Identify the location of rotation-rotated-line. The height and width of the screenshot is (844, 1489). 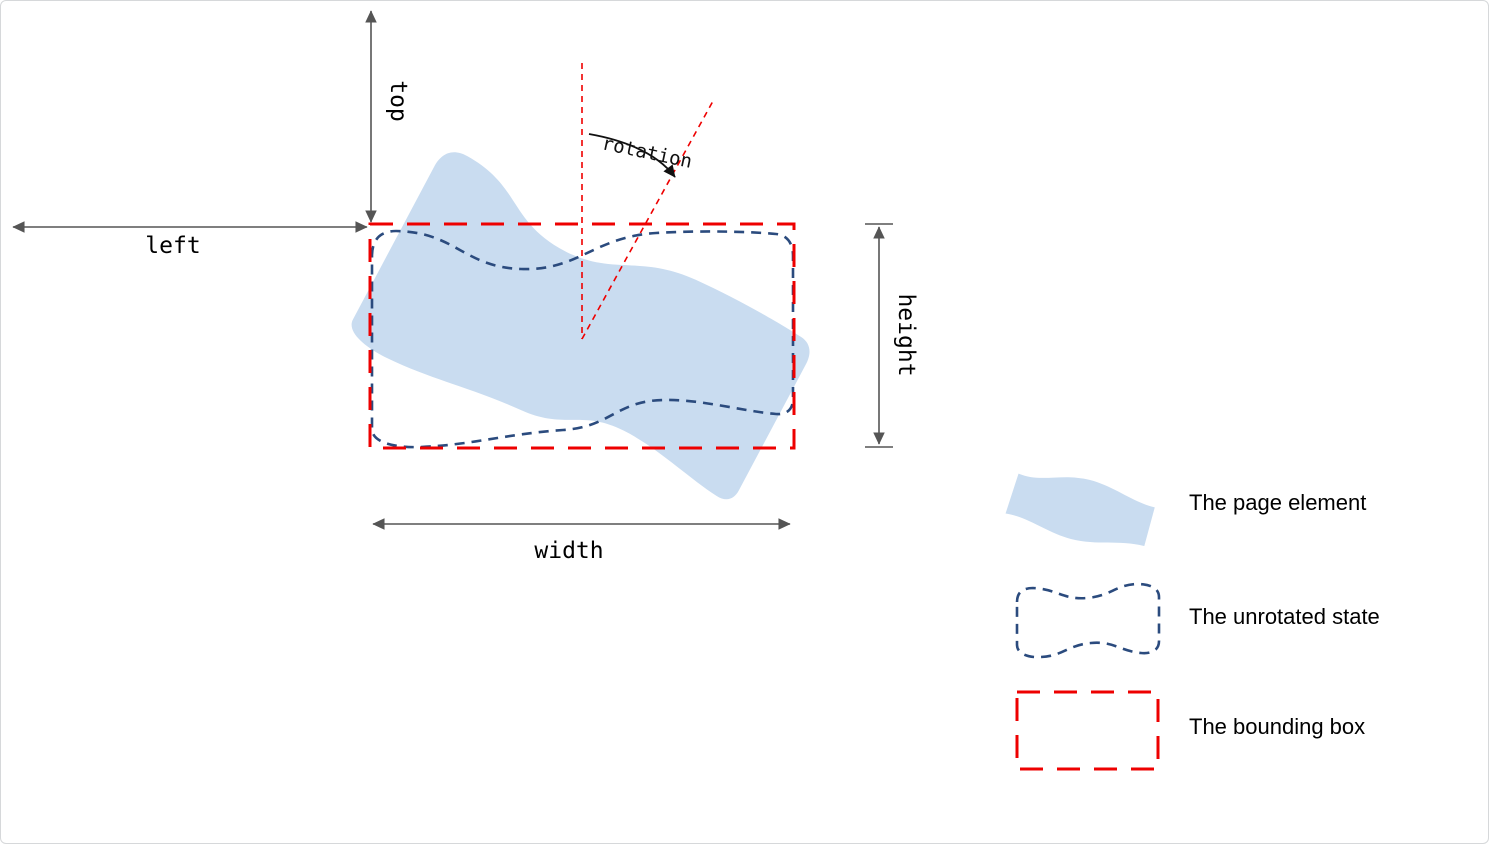
(647, 220).